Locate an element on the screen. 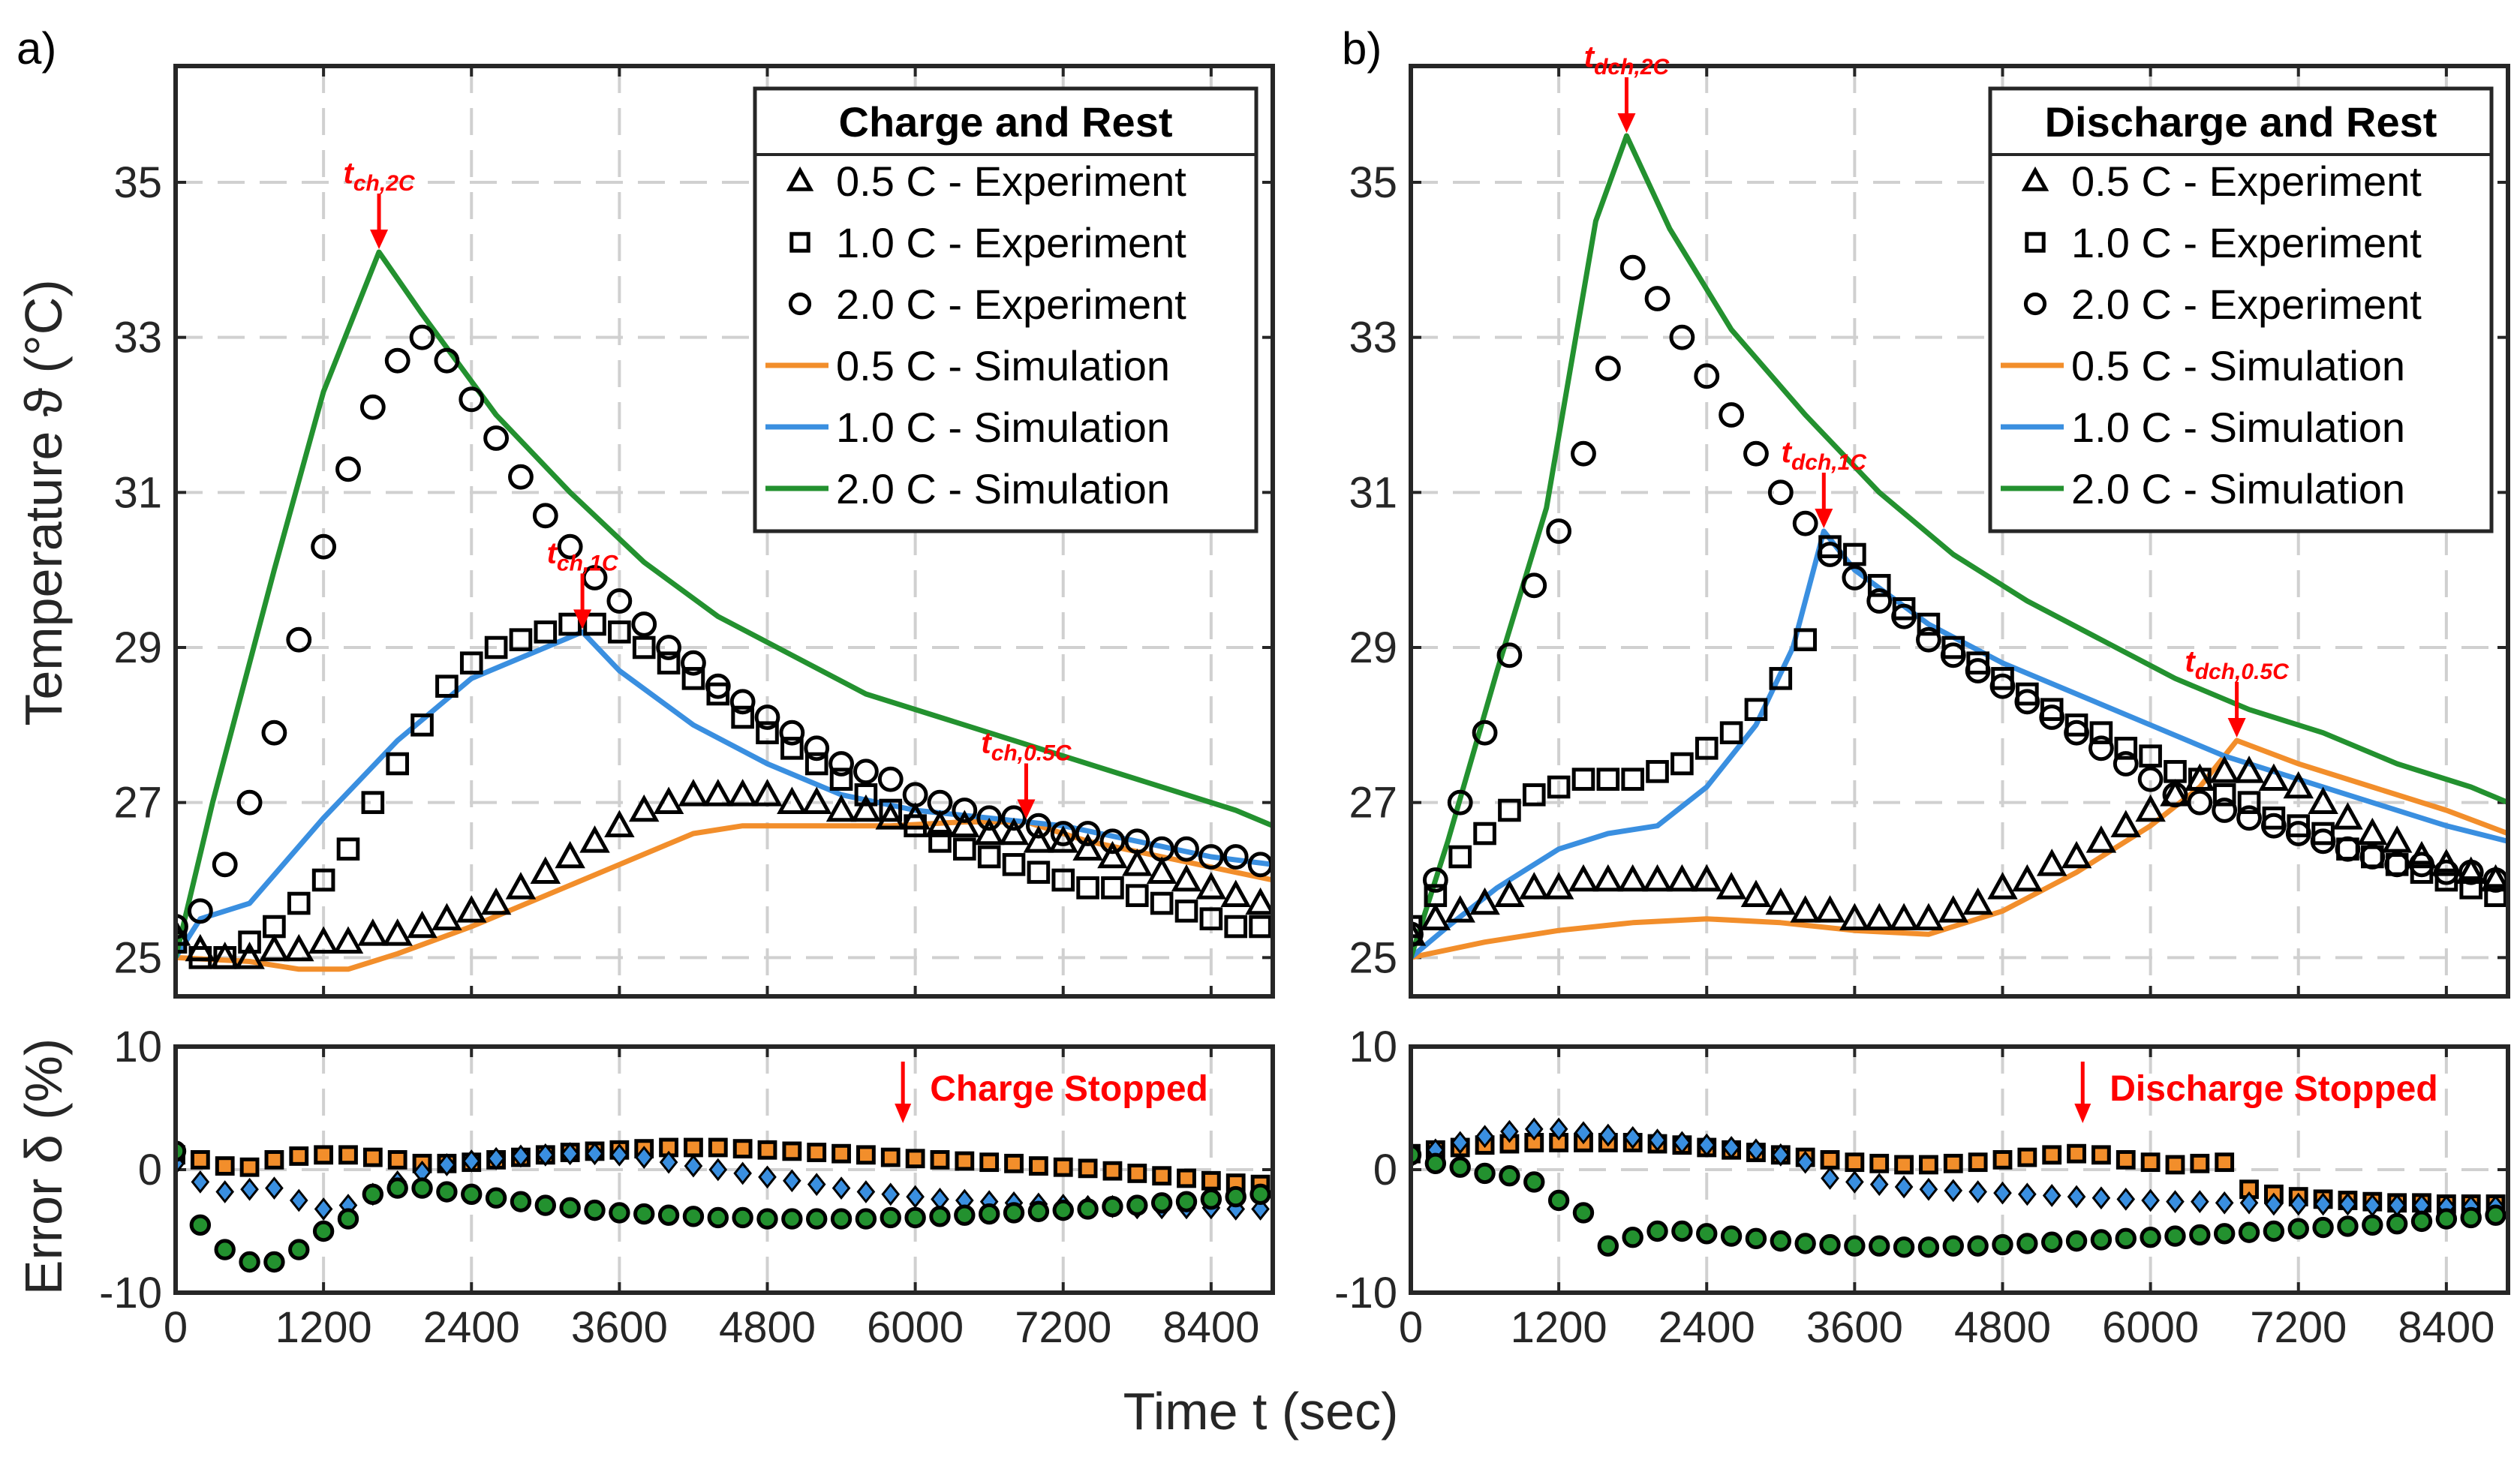  stop-annotation: Discharge Stopped is located at coordinates (2256, 1092).